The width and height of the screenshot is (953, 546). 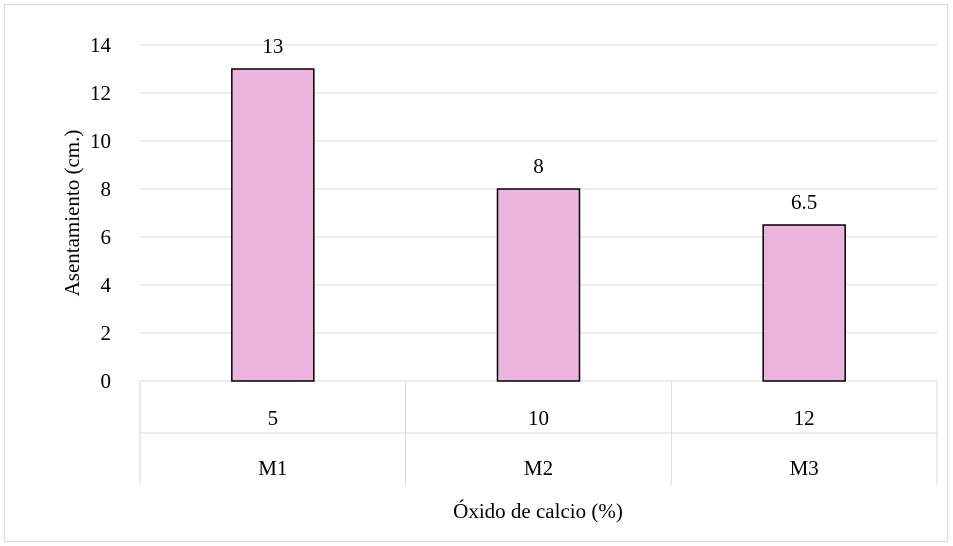 I want to click on data-label: 6.5, so click(x=804, y=202).